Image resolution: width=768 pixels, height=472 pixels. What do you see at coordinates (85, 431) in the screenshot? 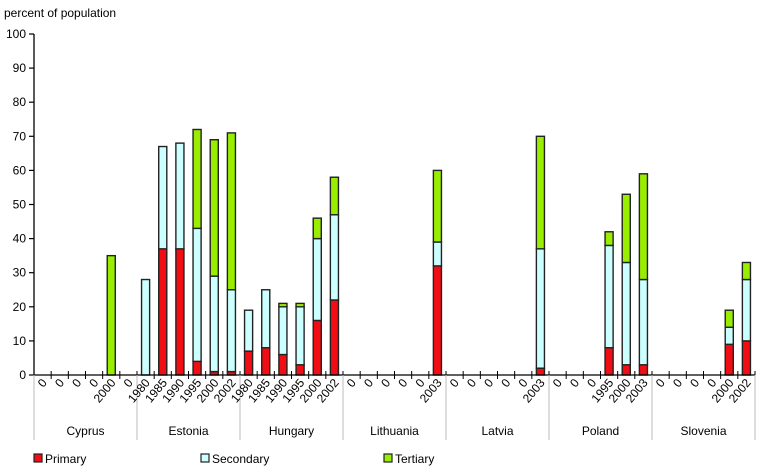
I see `group-label: Cyprus` at bounding box center [85, 431].